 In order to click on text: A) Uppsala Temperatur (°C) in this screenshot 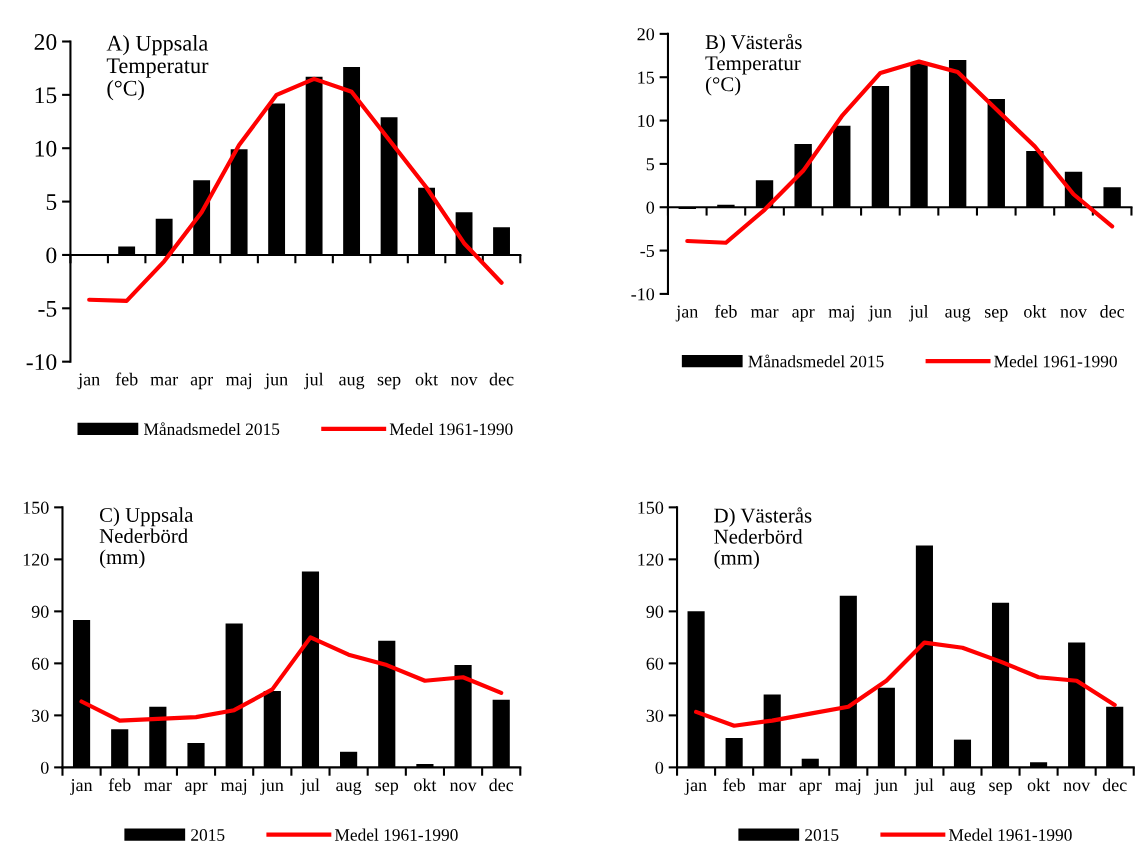, I will do `click(157, 68)`.